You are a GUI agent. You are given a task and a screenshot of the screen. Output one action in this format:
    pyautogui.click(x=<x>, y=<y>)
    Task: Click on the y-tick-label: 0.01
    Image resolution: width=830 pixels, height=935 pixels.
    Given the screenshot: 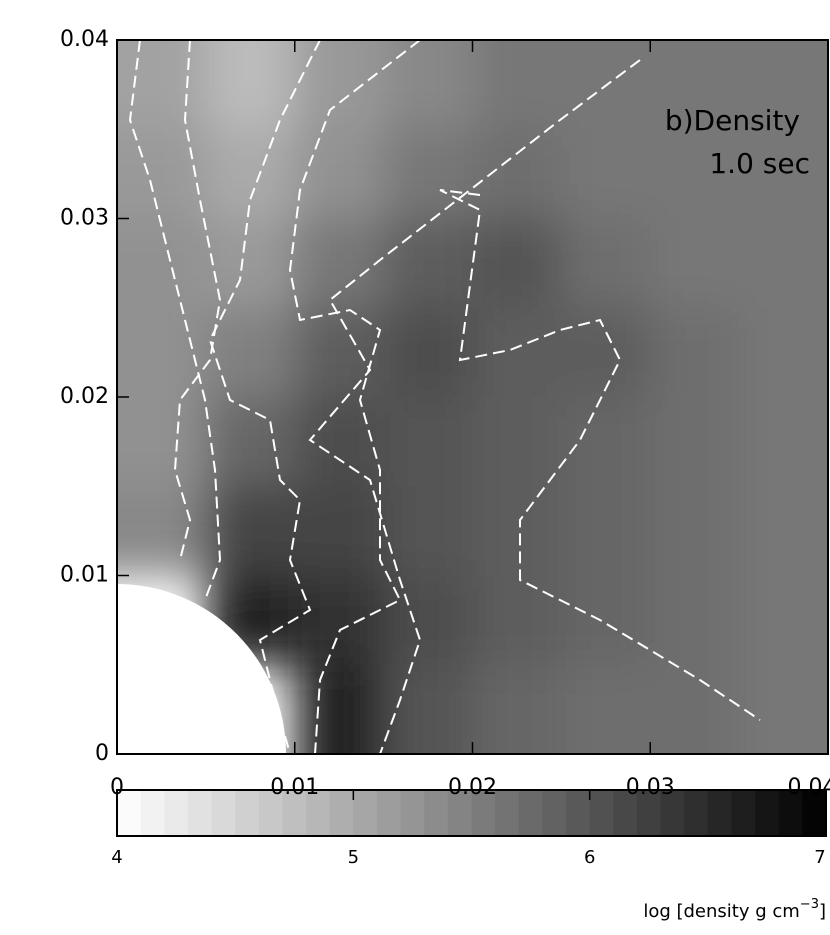 What is the action you would take?
    pyautogui.click(x=84, y=575)
    